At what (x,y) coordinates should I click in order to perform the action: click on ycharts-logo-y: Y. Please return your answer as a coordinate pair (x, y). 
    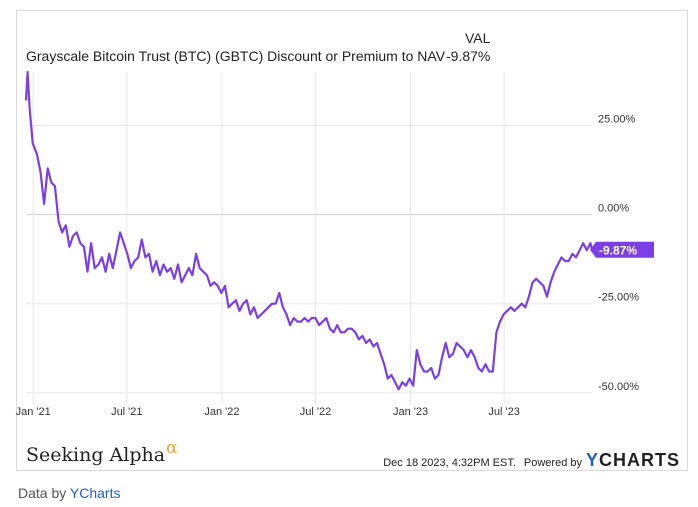
    Looking at the image, I should click on (592, 460).